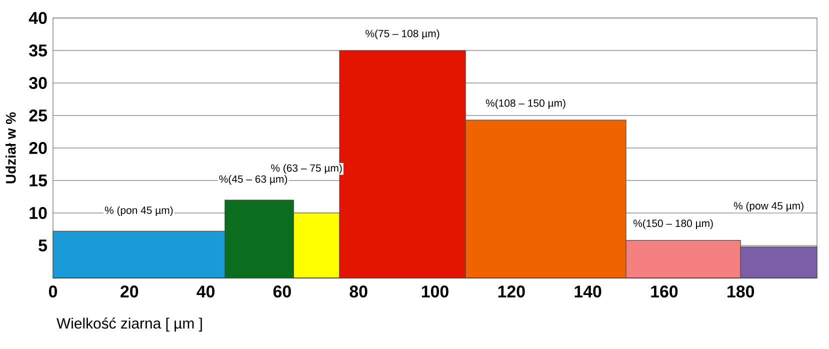 Image resolution: width=829 pixels, height=349 pixels. What do you see at coordinates (741, 292) in the screenshot?
I see `x-tick-label: 180` at bounding box center [741, 292].